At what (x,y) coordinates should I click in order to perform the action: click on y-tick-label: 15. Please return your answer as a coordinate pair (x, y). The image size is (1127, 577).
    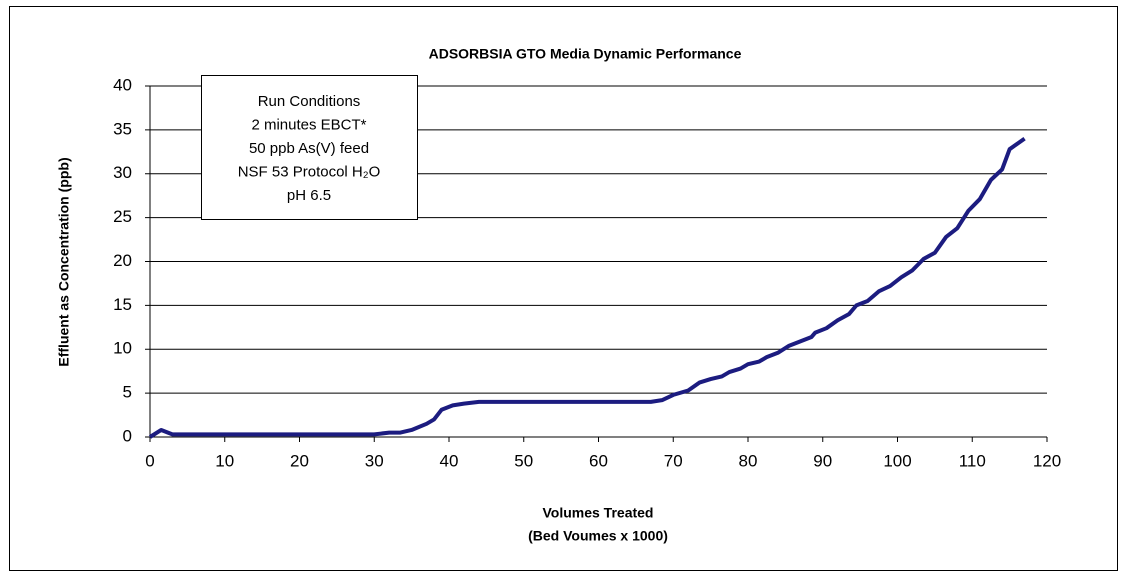
    Looking at the image, I should click on (122, 304).